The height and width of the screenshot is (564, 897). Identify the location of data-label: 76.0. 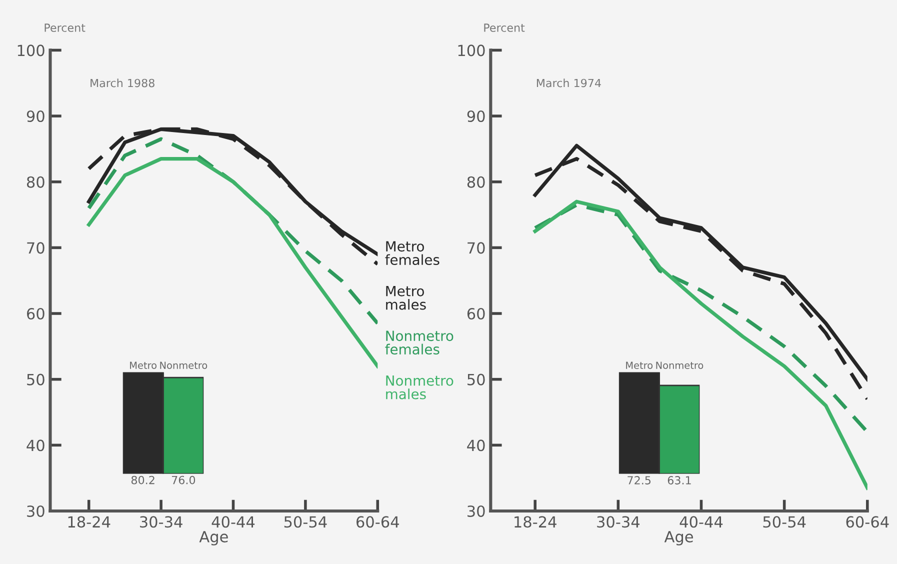
(184, 480).